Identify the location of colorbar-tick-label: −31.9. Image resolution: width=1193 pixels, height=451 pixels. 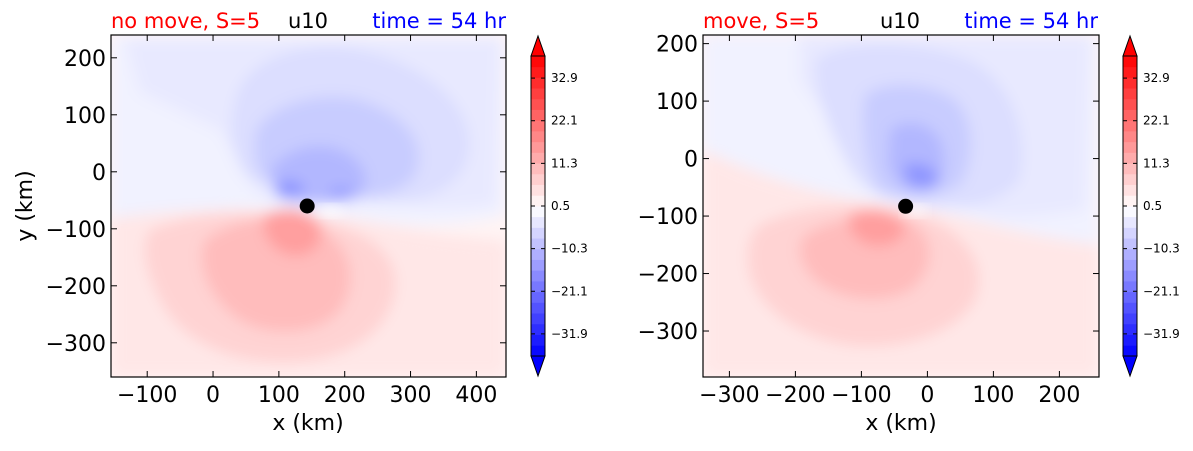
(1161, 334).